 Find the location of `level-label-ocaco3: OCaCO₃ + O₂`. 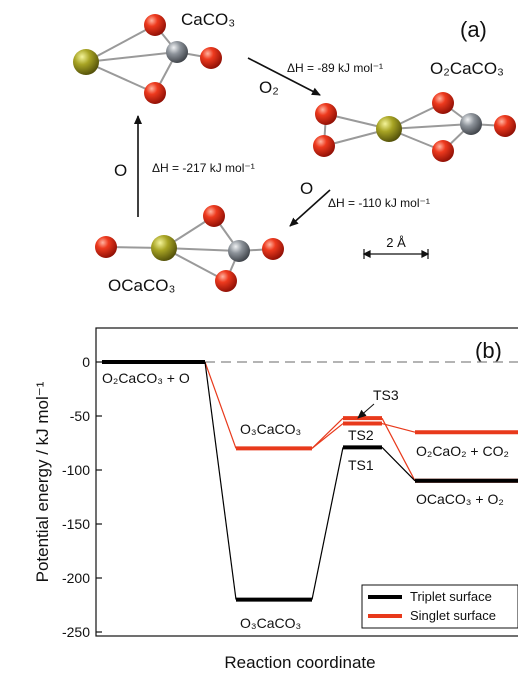

level-label-ocaco3: OCaCO₃ + O₂ is located at coordinates (460, 499).